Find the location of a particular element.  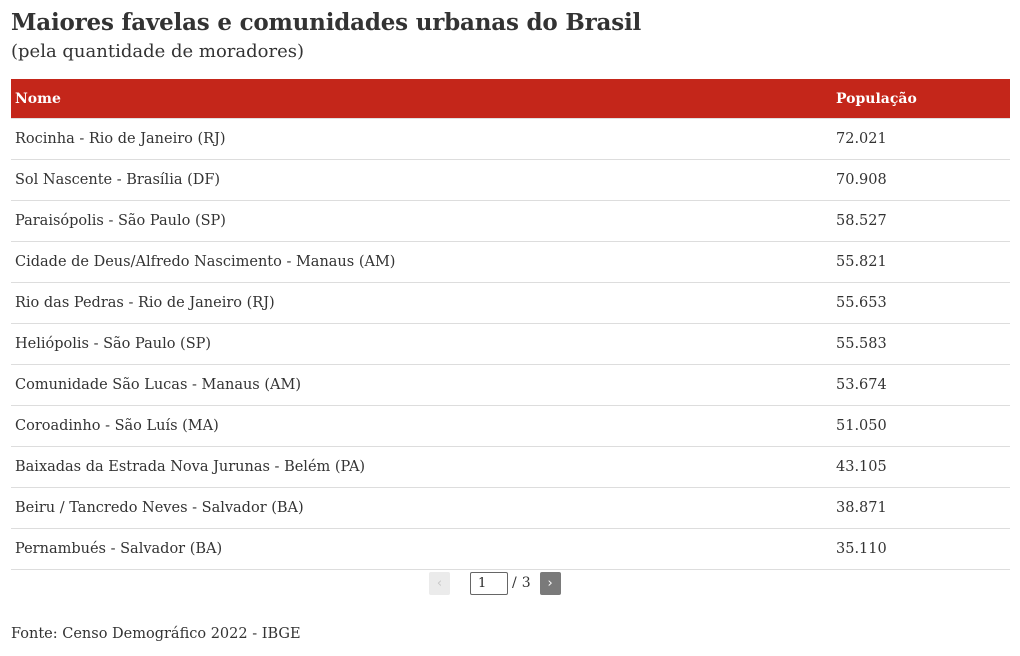

table-row: Heliópolis - São Paulo (SP) 55.583 is located at coordinates (510, 344).